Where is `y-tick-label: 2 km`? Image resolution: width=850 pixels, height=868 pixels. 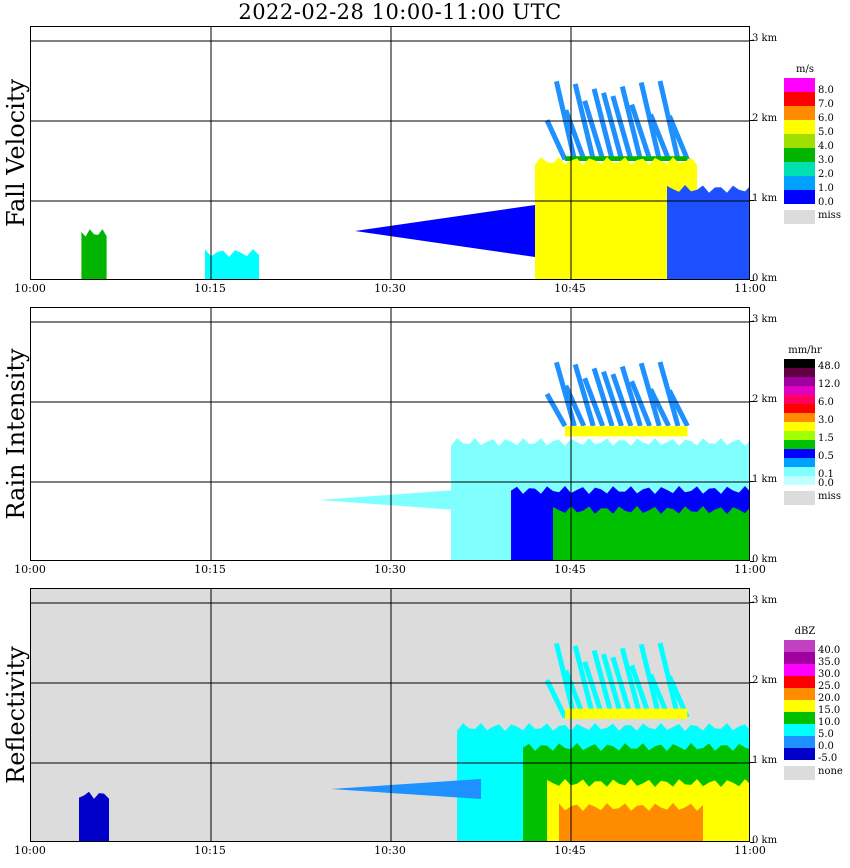 y-tick-label: 2 km is located at coordinates (765, 118).